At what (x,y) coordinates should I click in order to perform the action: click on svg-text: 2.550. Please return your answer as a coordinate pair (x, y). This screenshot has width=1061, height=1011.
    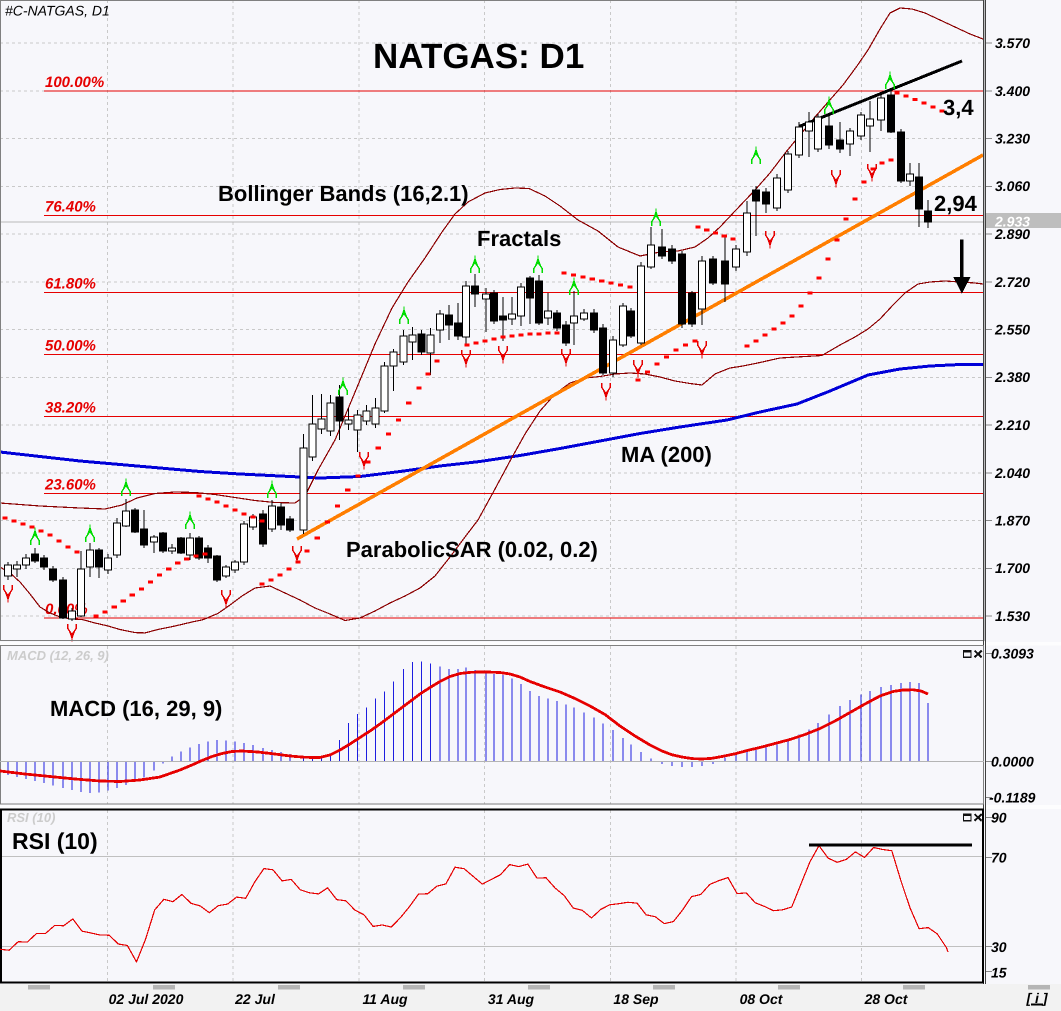
    Looking at the image, I should click on (1012, 330).